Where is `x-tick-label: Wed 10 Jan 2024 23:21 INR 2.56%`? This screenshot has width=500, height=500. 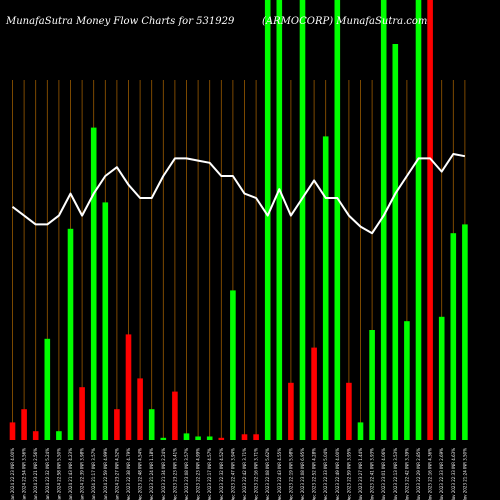 x-tick-label: Wed 10 Jan 2024 23:21 INR 2.56% is located at coordinates (35, 474).